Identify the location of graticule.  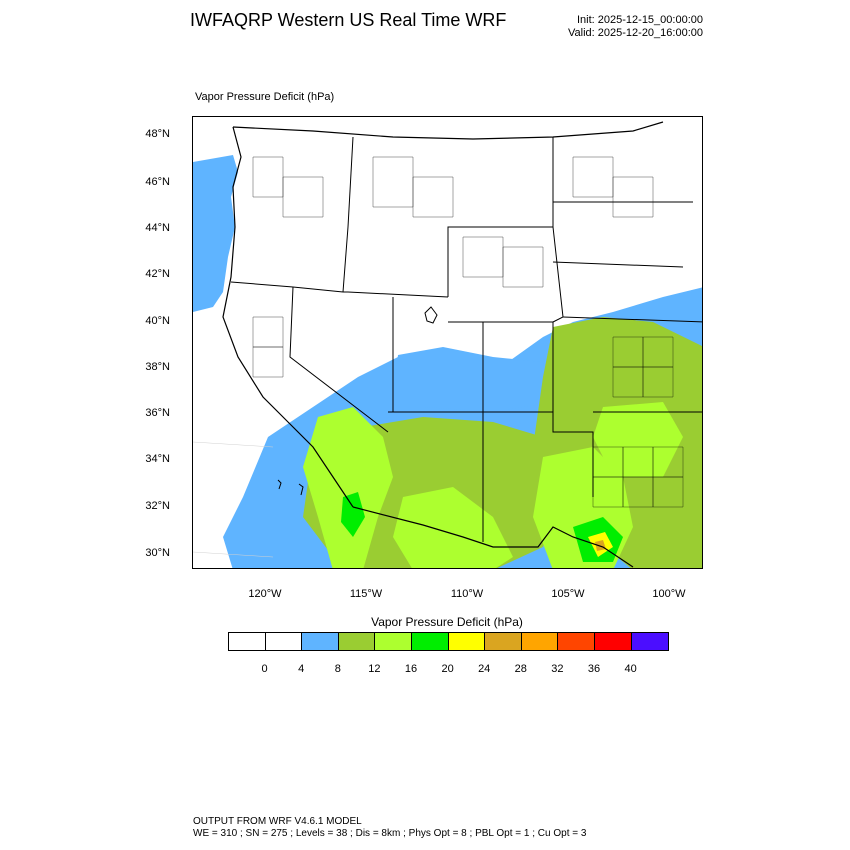
(233, 499).